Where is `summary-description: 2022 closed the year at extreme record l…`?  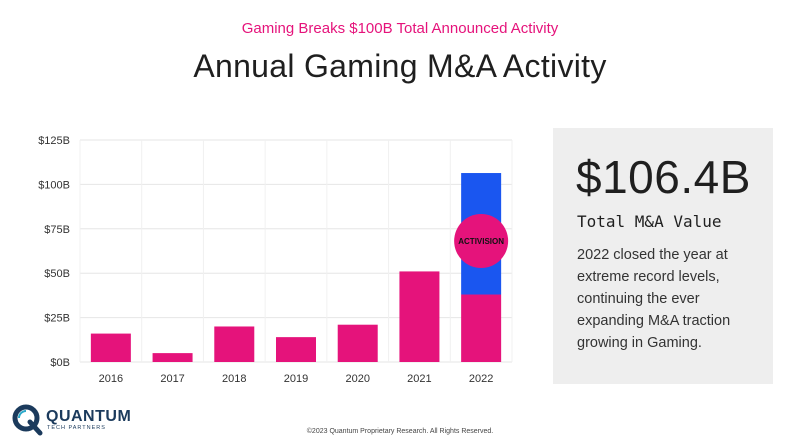 summary-description: 2022 closed the year at extreme record l… is located at coordinates (654, 299).